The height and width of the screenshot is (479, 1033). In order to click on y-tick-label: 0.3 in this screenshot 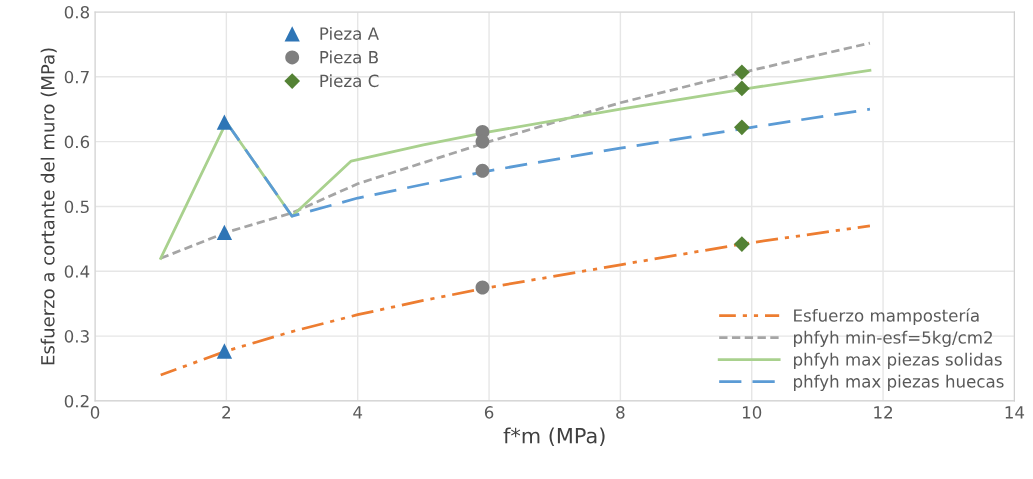, I will do `click(76, 336)`.